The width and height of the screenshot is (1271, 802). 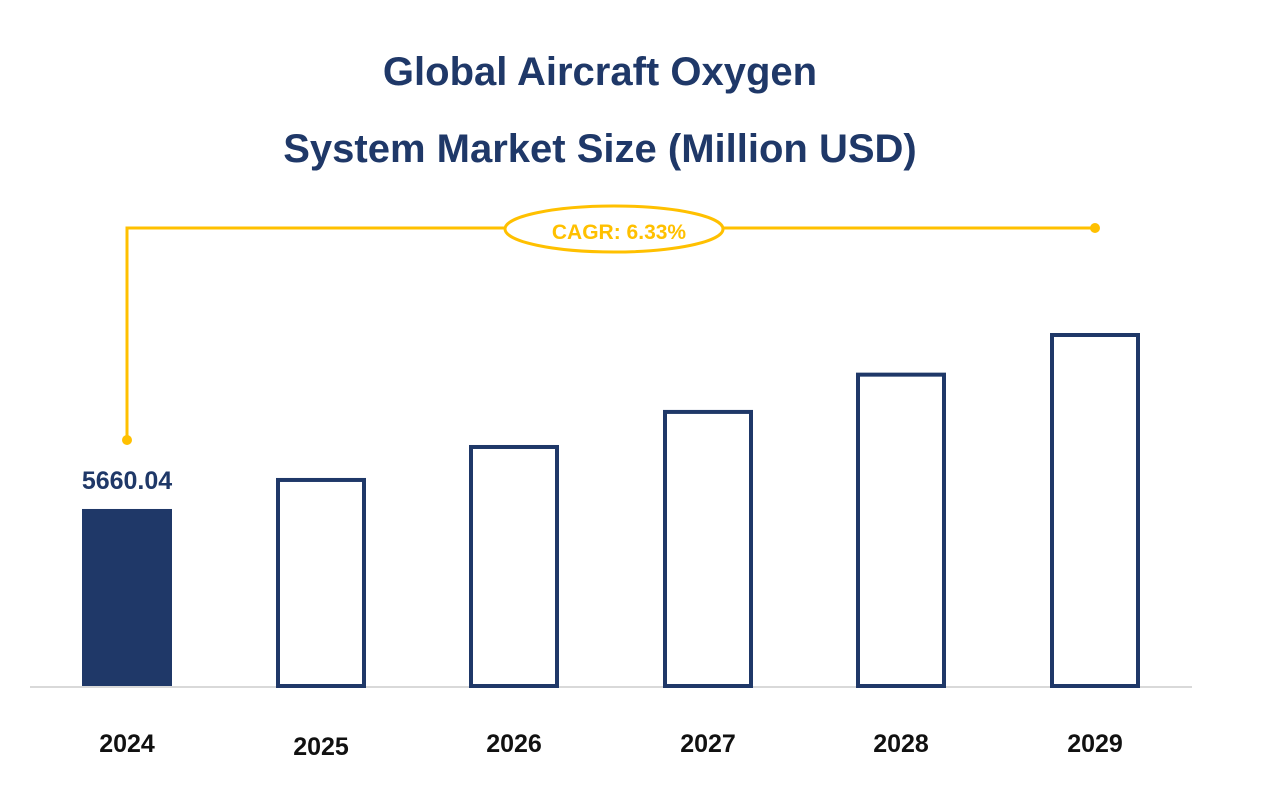 I want to click on data-label-2024: 5660.04, so click(x=127, y=481).